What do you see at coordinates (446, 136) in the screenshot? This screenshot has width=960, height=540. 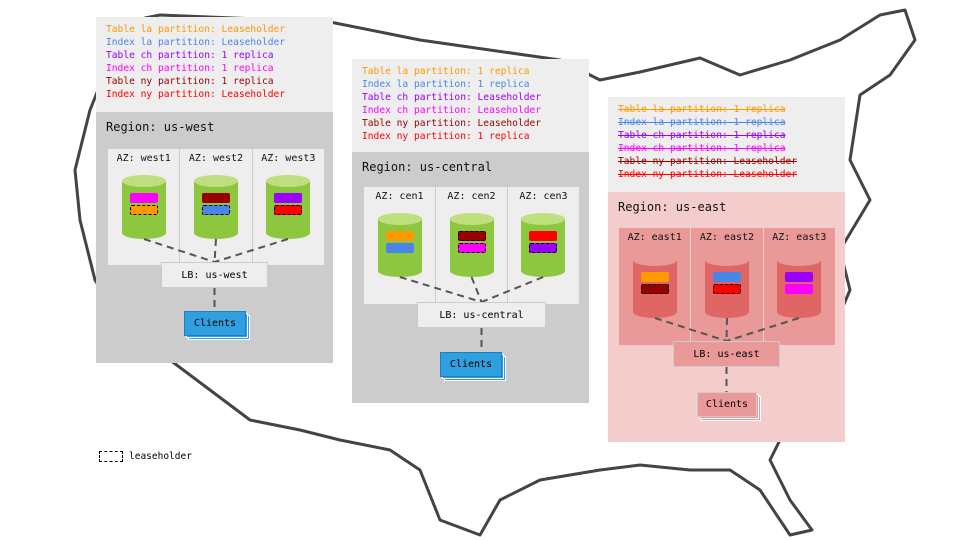 I see `partition-note-line: Index ny partition: 1 replica` at bounding box center [446, 136].